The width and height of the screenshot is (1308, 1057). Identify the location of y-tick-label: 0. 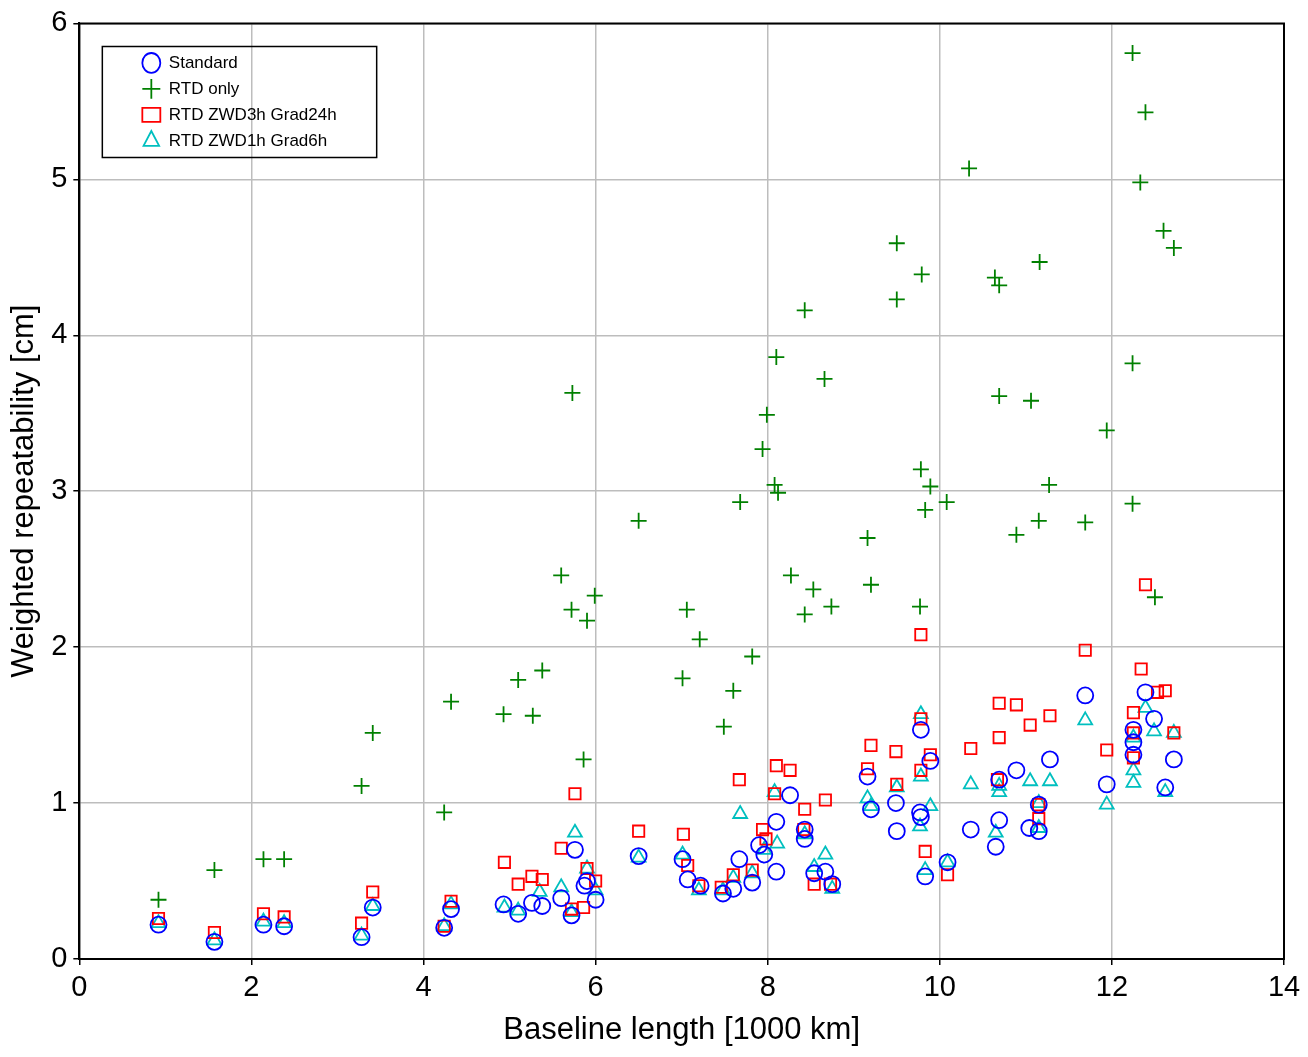
(59, 957).